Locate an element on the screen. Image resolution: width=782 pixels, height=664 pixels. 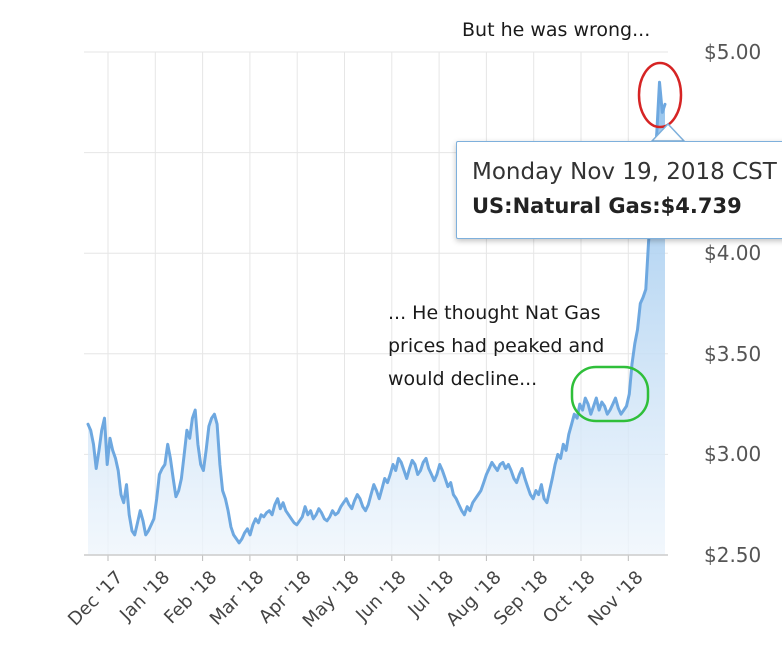
red-highlight-circle is located at coordinates (660, 95).